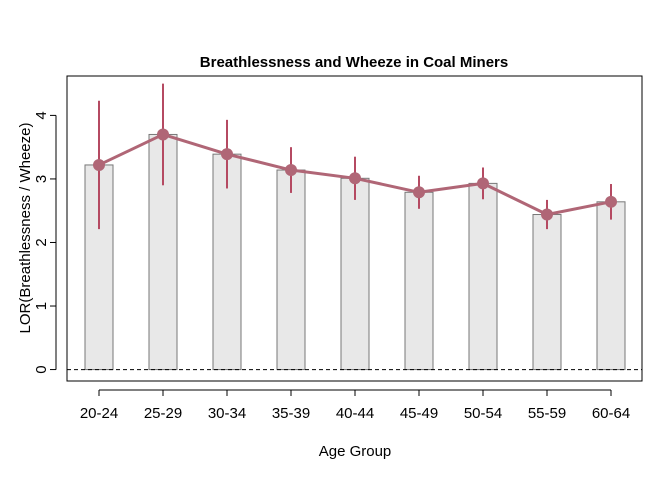 The height and width of the screenshot is (480, 672). Describe the element at coordinates (41, 369) in the screenshot. I see `y-tick-label-0: 0` at that location.